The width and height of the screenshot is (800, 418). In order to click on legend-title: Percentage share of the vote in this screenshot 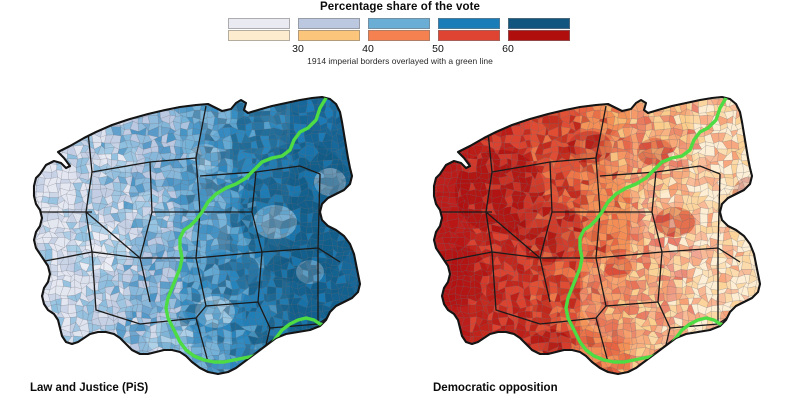, I will do `click(400, 7)`.